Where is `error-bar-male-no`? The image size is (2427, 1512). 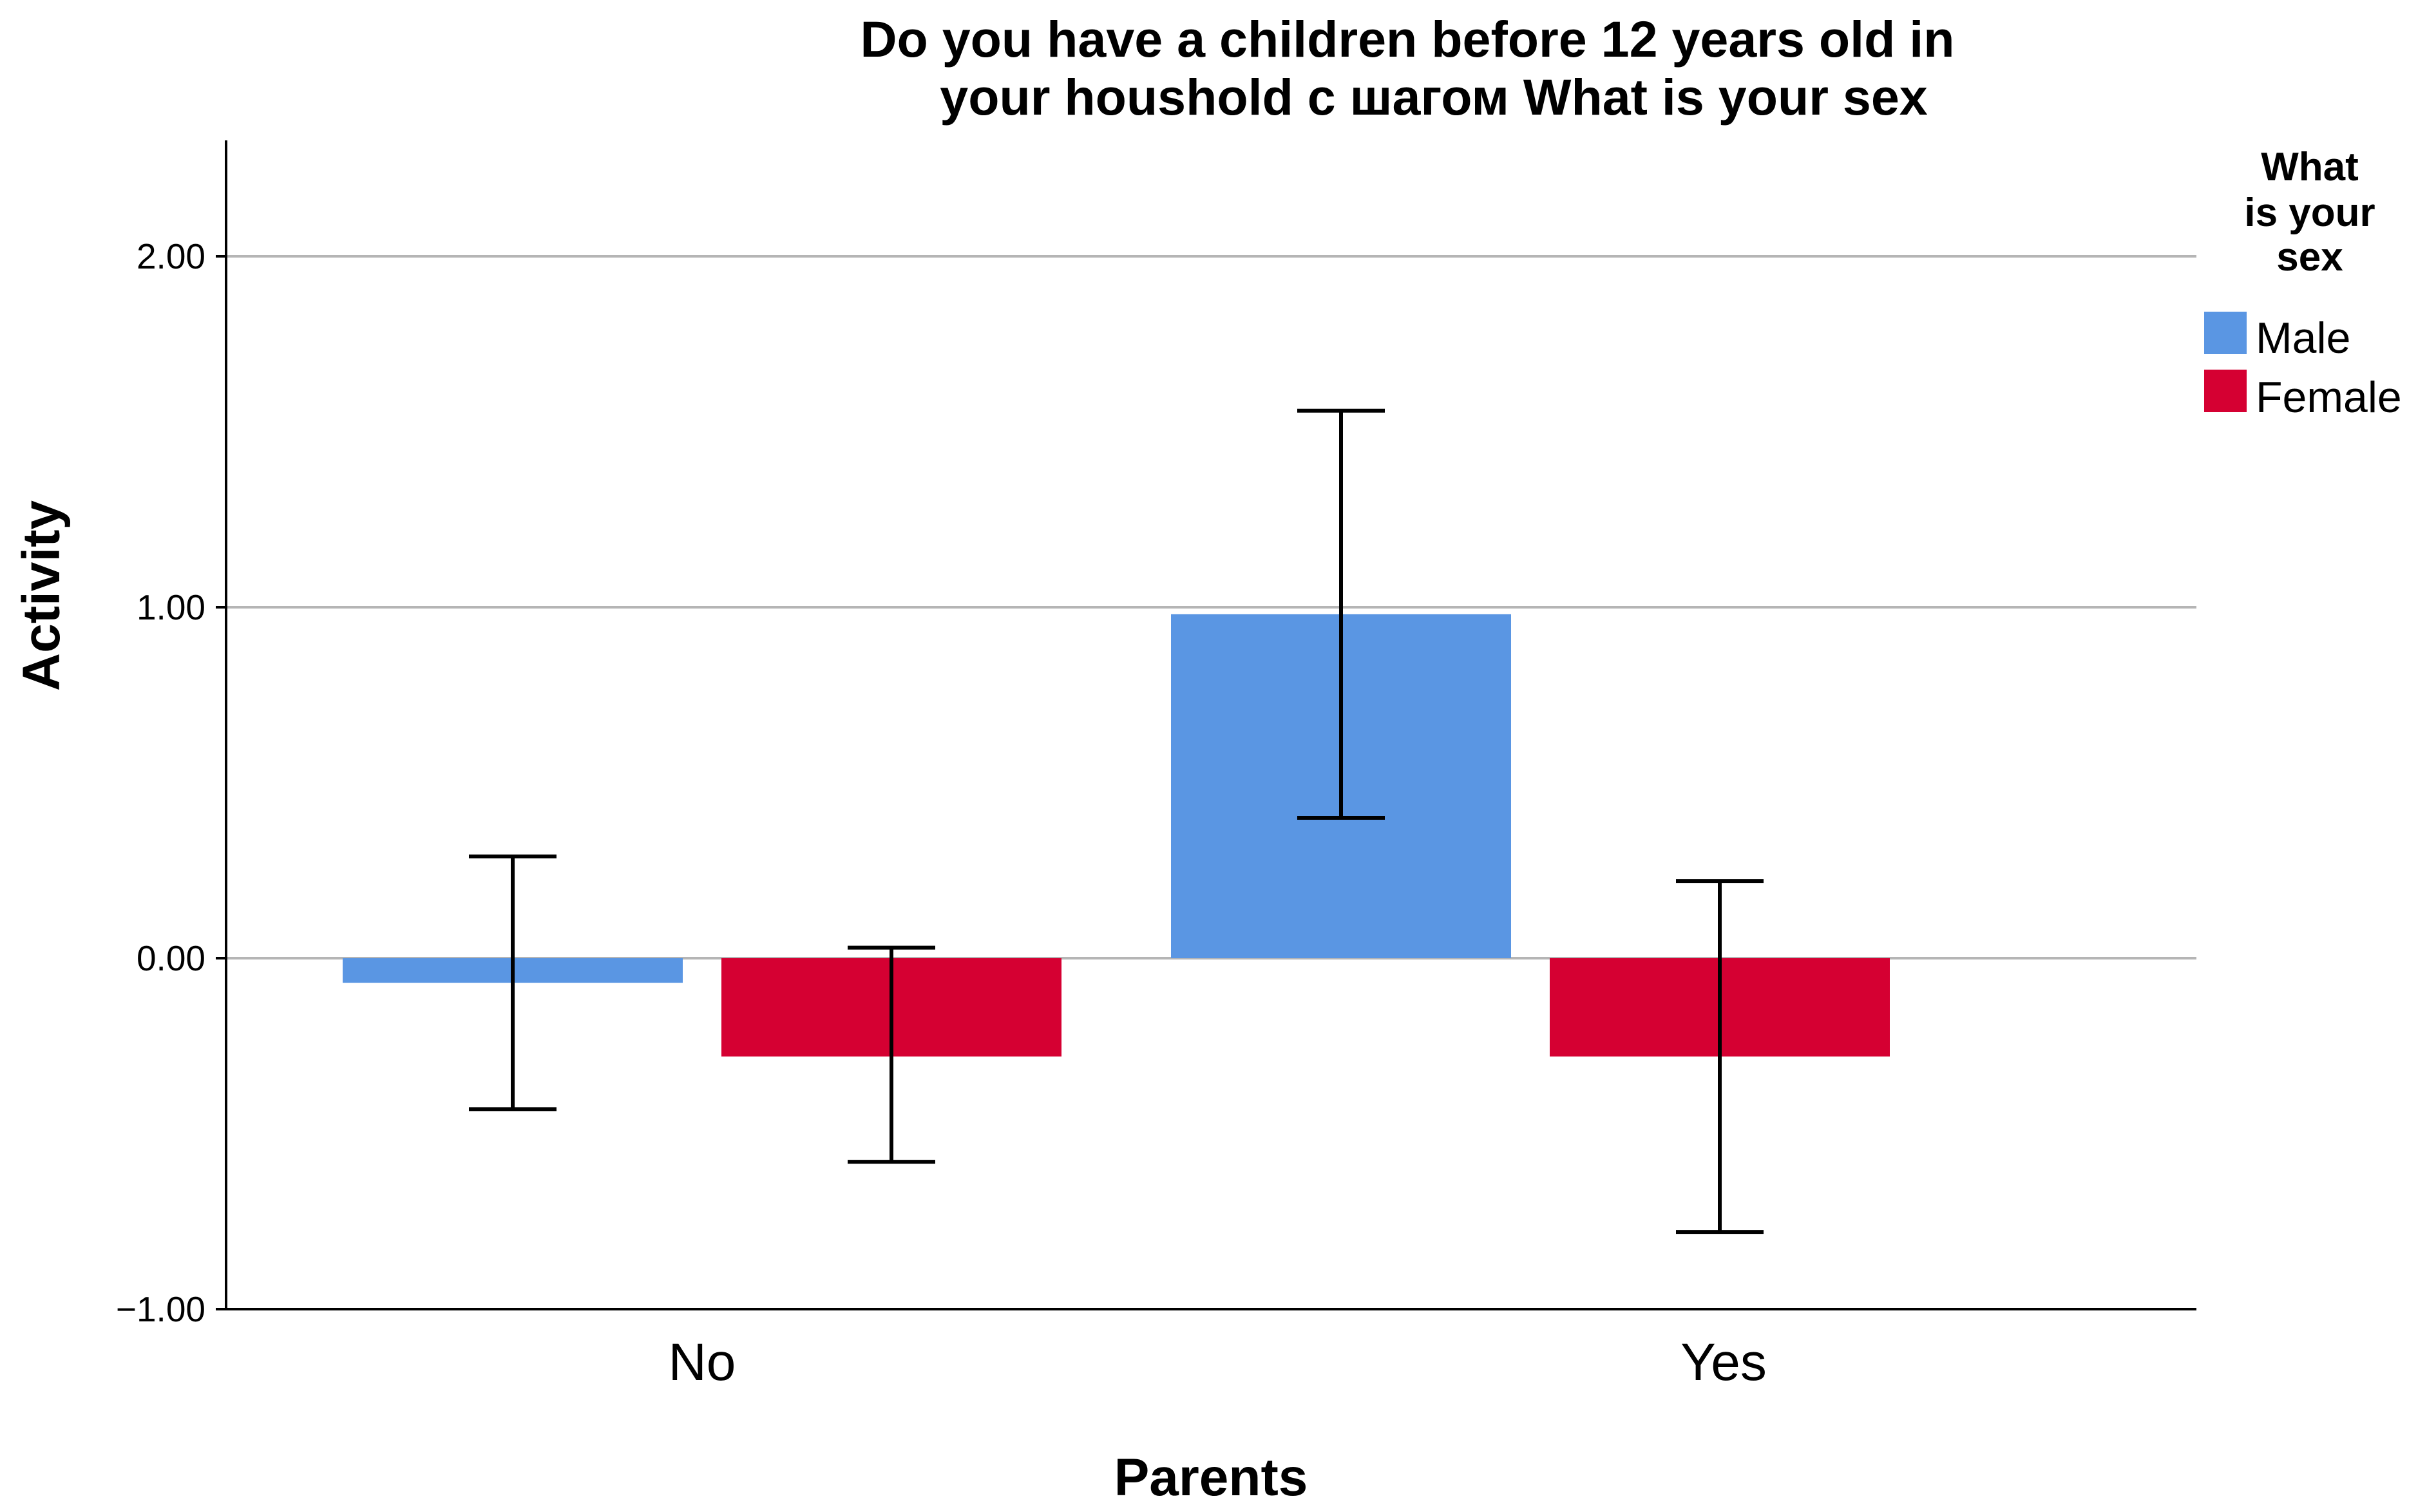
error-bar-male-no is located at coordinates (513, 982).